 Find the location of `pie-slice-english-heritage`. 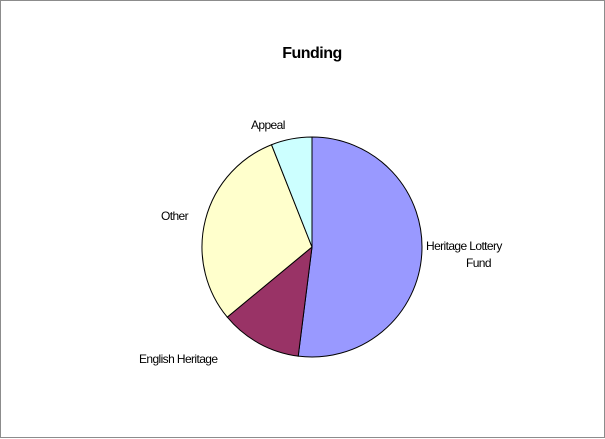

pie-slice-english-heritage is located at coordinates (269, 301).